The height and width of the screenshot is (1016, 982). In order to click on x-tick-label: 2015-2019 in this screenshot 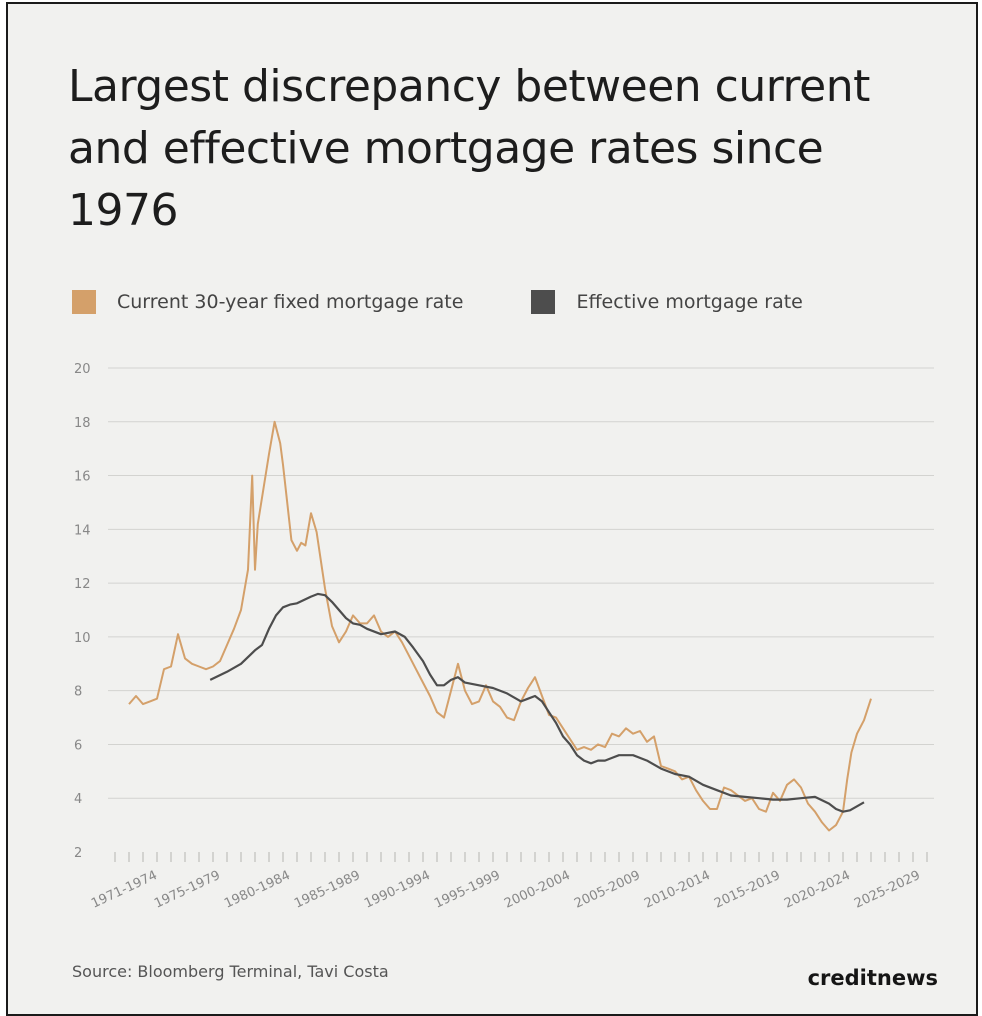, I will do `click(747, 890)`.